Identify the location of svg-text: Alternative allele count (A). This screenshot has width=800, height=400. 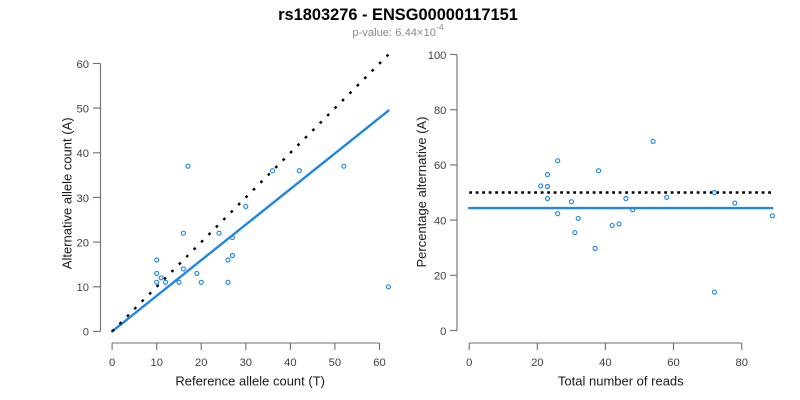
(66, 193).